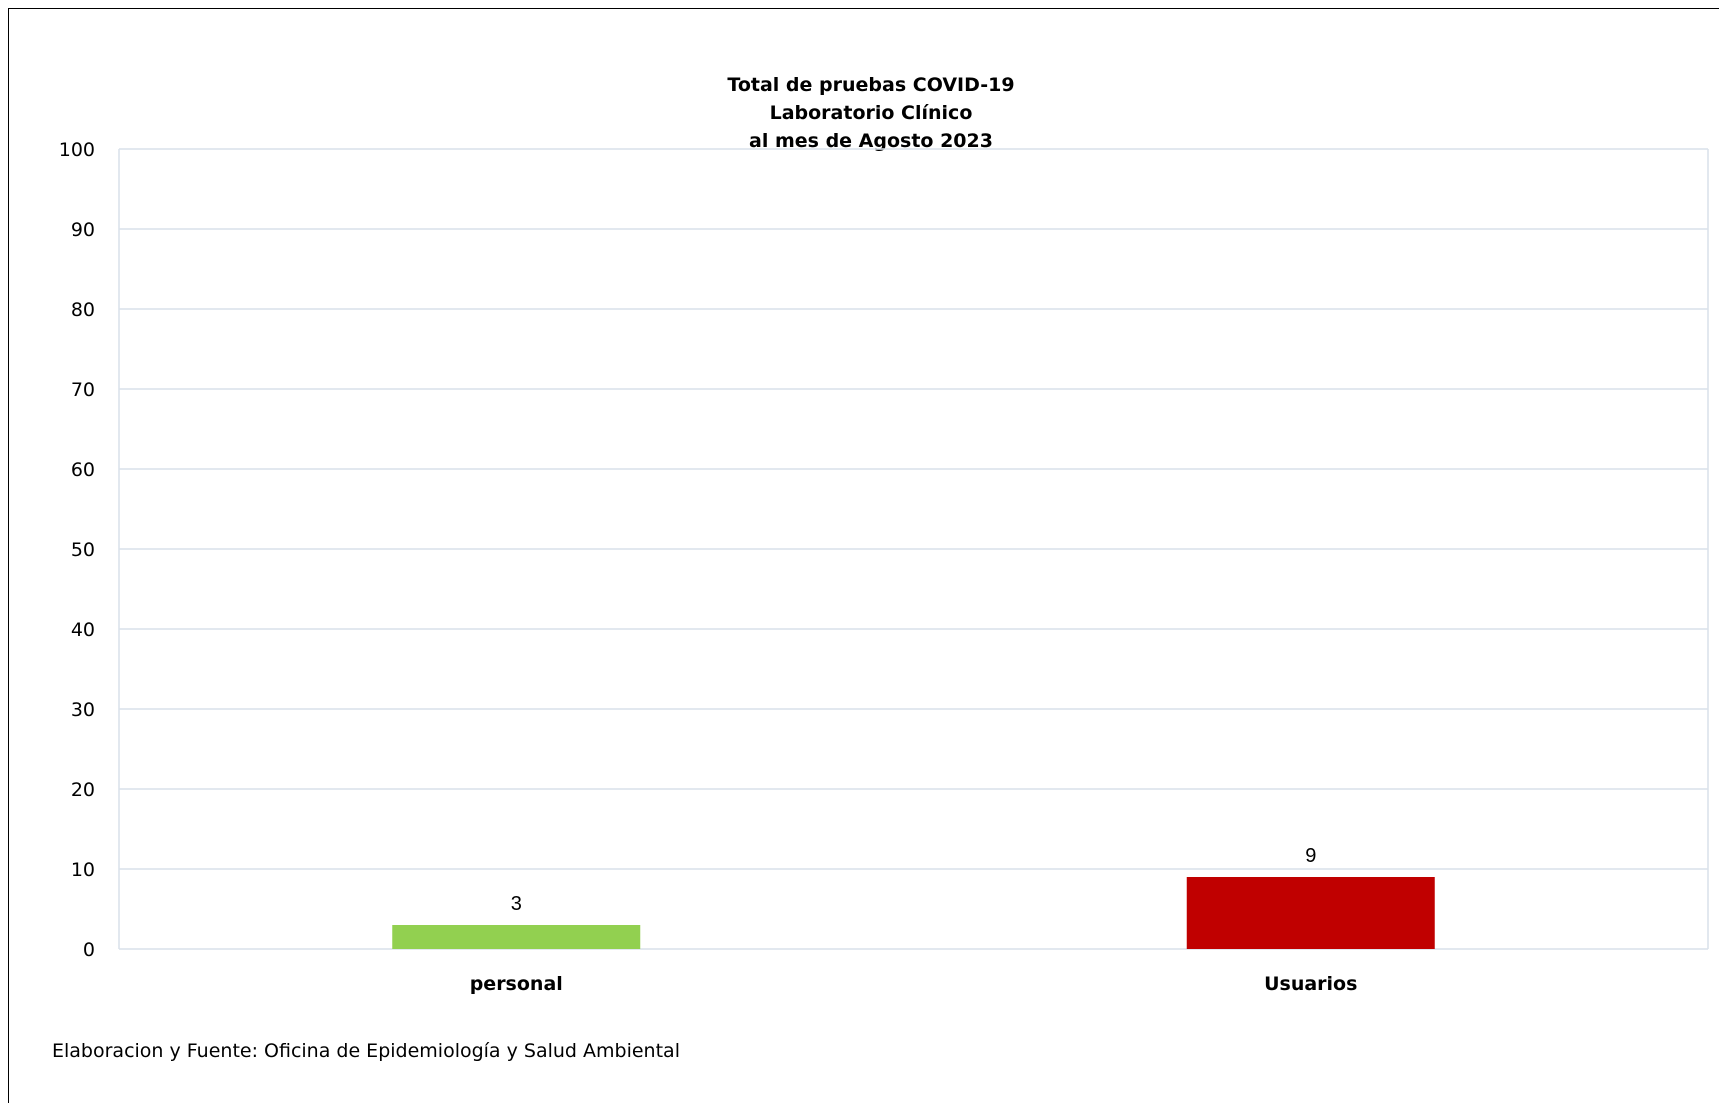 The height and width of the screenshot is (1103, 1719). Describe the element at coordinates (77, 150) in the screenshot. I see `y-tick-label-100: 100` at that location.